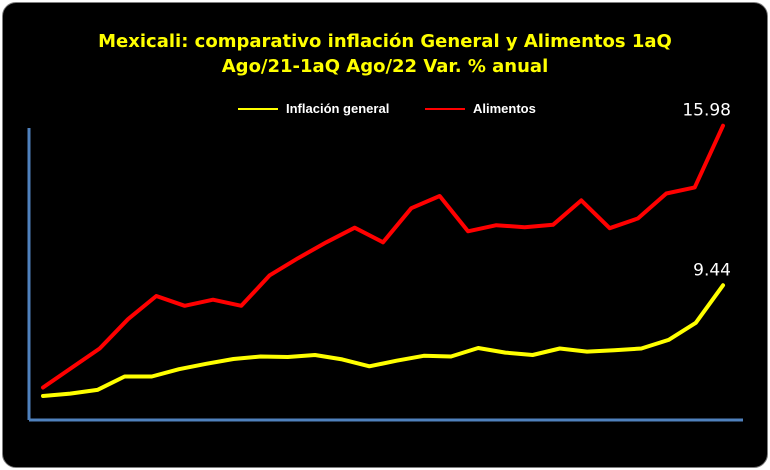 The height and width of the screenshot is (470, 770). I want to click on legend-label-alimentos: Alimentos, so click(504, 108).